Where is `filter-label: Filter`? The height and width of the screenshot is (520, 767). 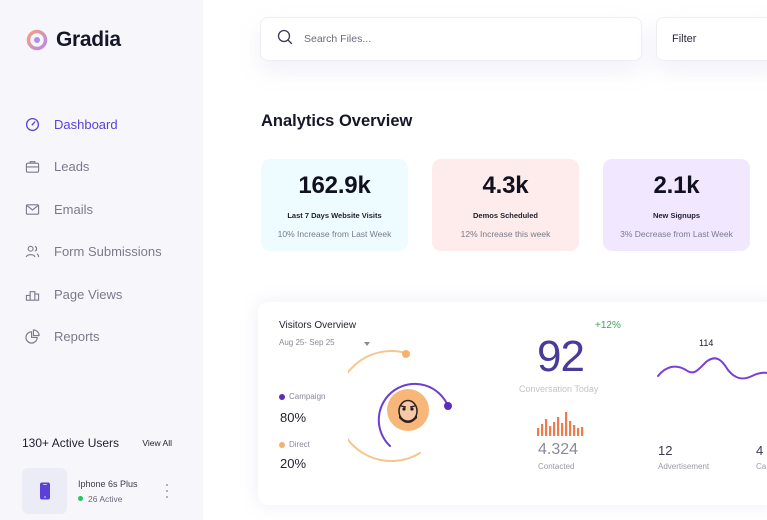 filter-label: Filter is located at coordinates (684, 39).